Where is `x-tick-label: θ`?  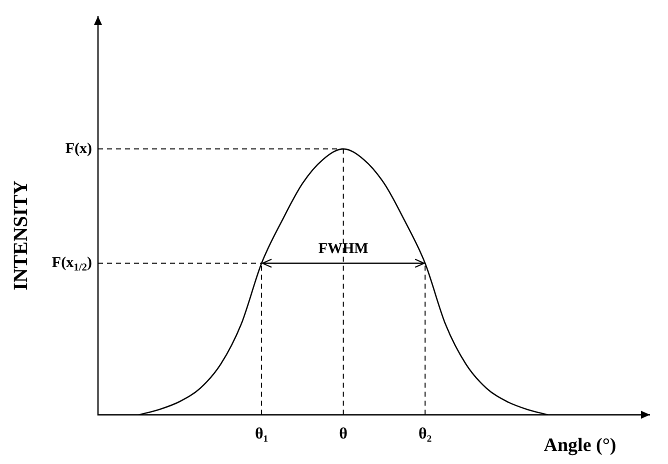
x-tick-label: θ is located at coordinates (343, 434).